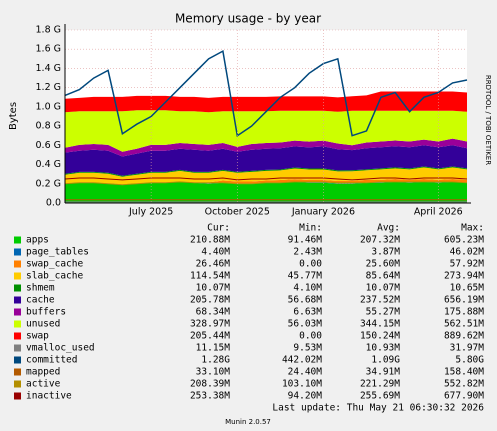 Image resolution: width=497 pixels, height=431 pixels. I want to click on legend-label: vmalloc_used, so click(60, 348).